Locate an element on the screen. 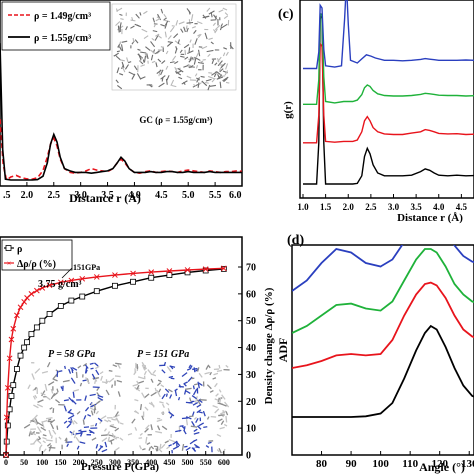  panel-d-x-ticks: 80 90 100 110 120 130 is located at coordinates (382, 460).